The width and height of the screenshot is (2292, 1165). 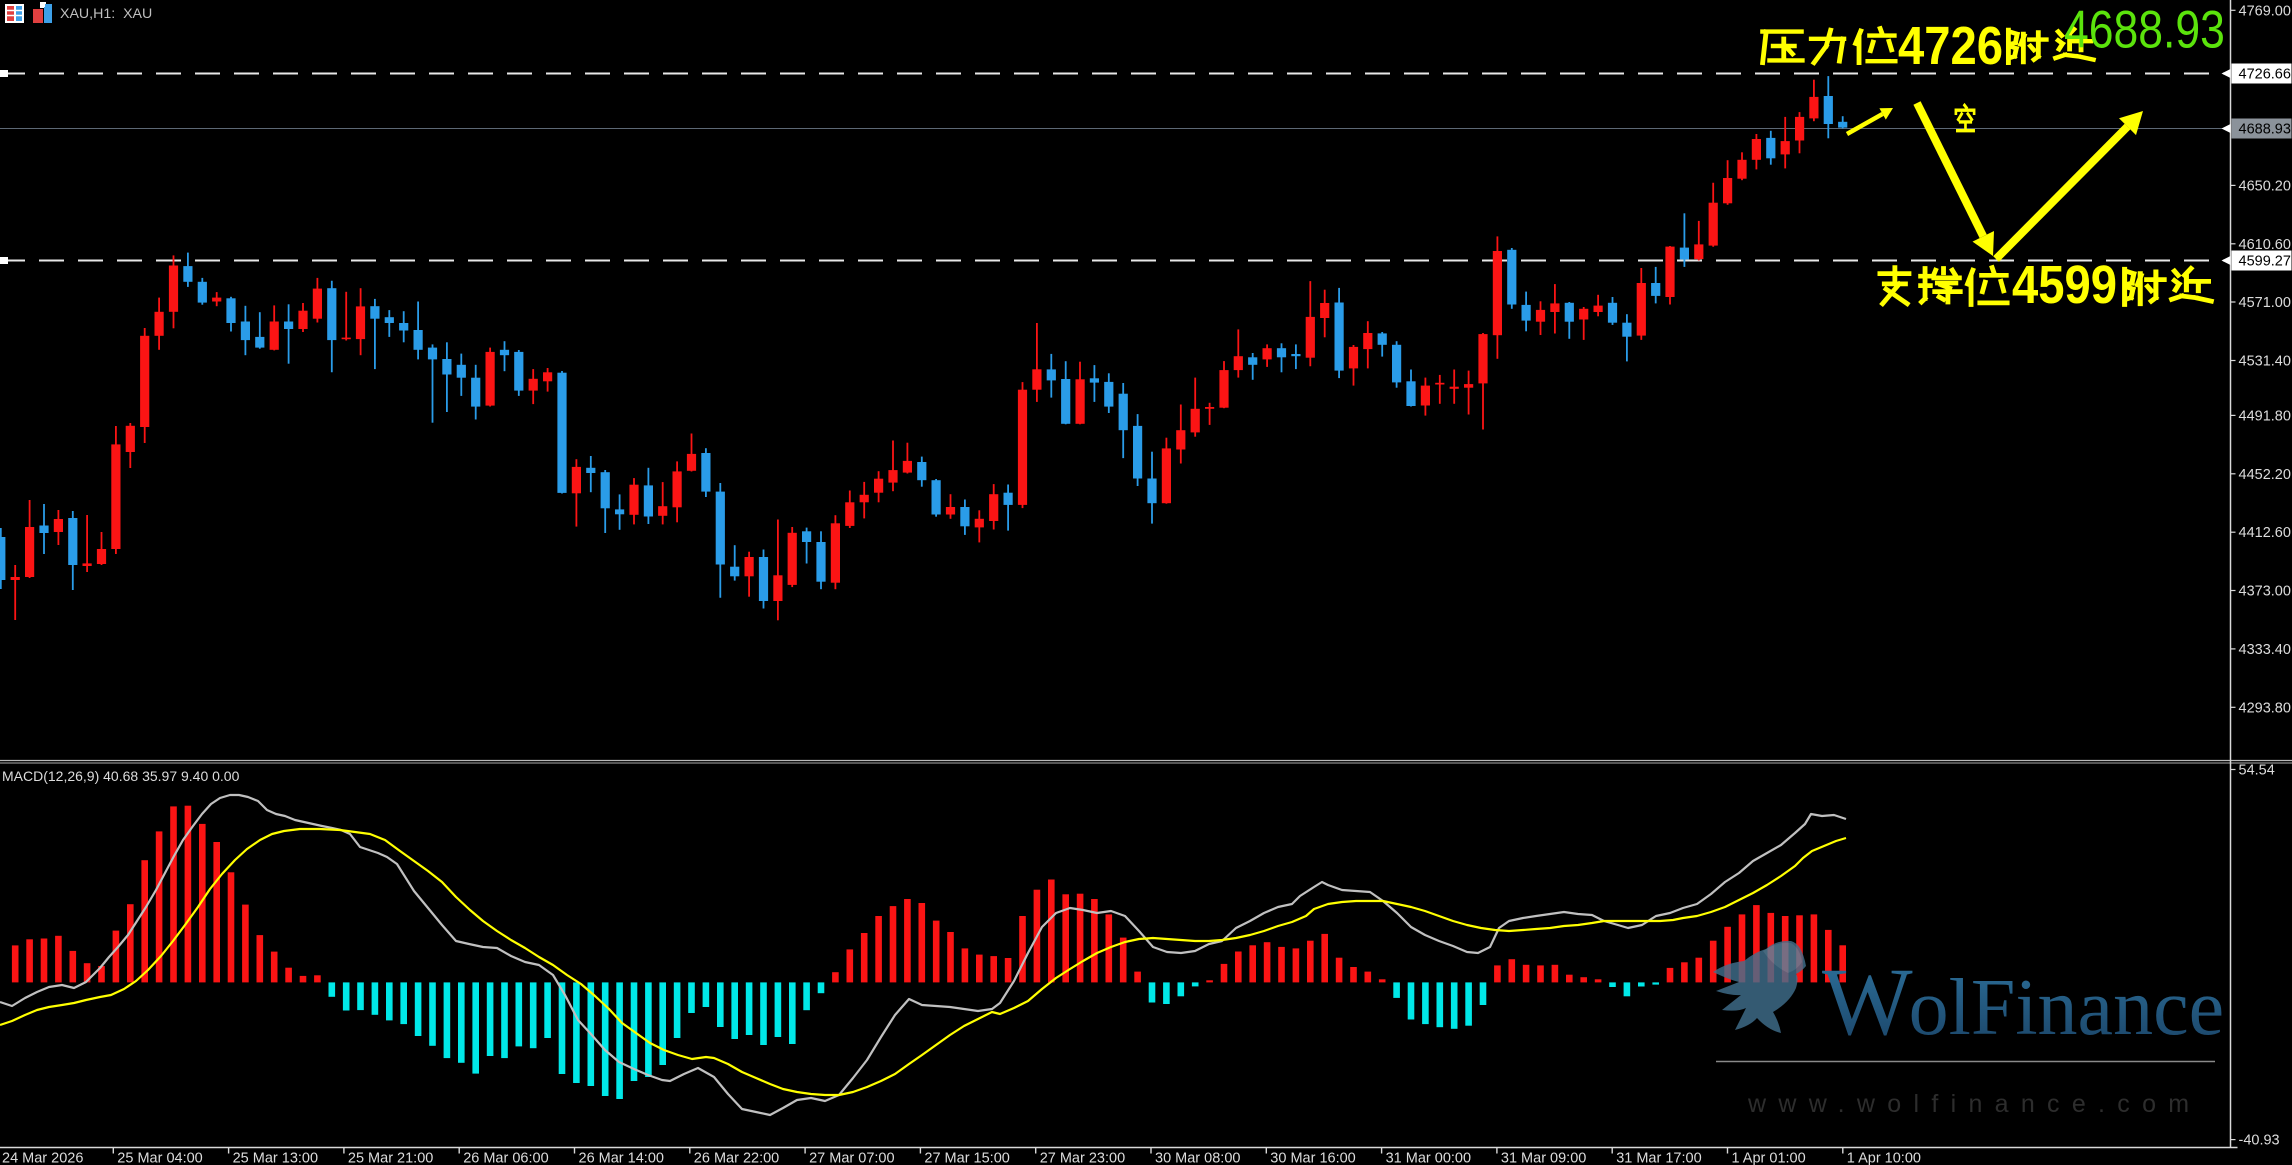 What do you see at coordinates (621, 1158) in the screenshot?
I see `svg-text: 26 Mar 14:00` at bounding box center [621, 1158].